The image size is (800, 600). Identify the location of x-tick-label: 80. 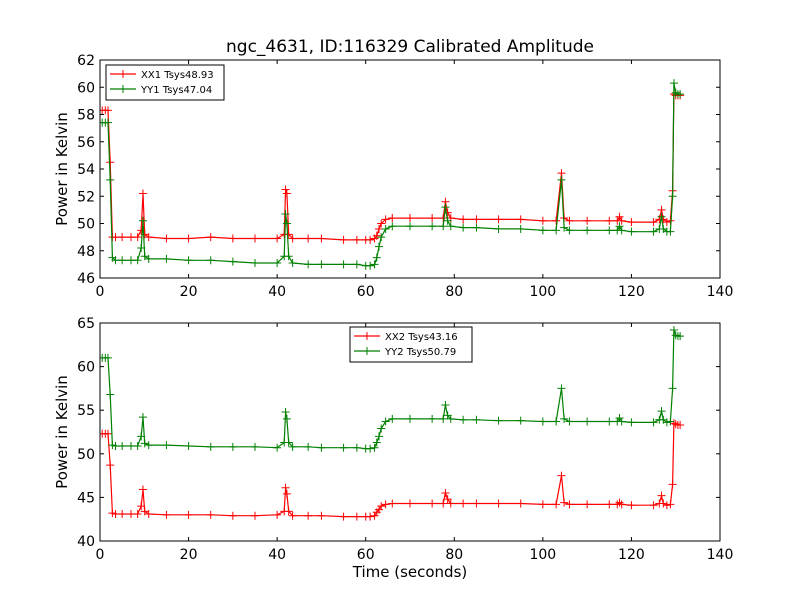
(454, 555).